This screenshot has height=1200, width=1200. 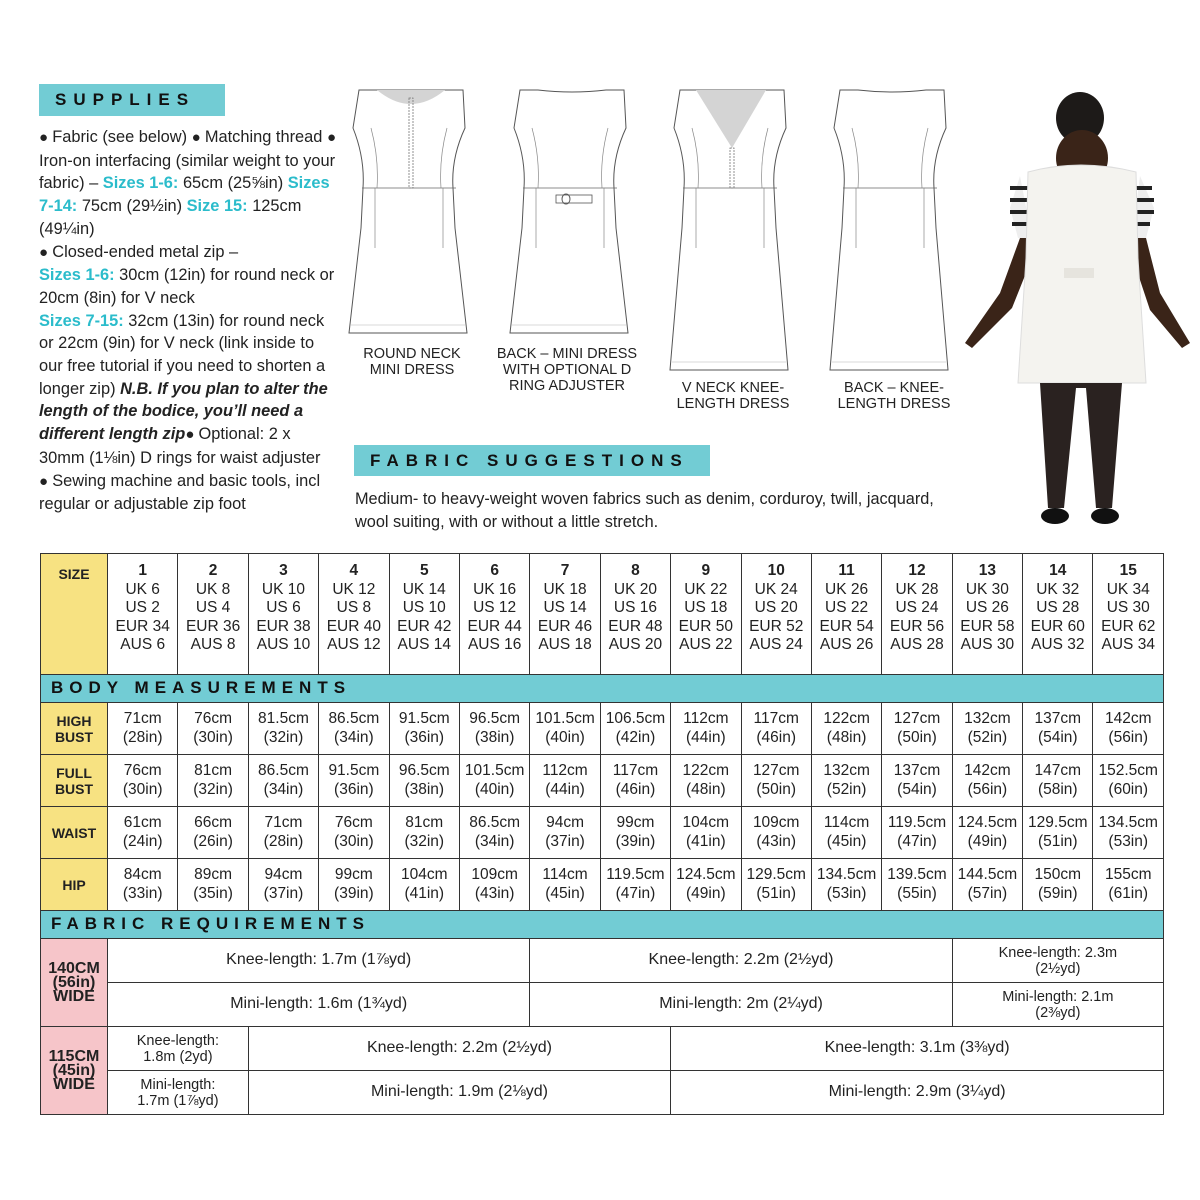 What do you see at coordinates (213, 718) in the screenshot?
I see `value-cm: 76cm` at bounding box center [213, 718].